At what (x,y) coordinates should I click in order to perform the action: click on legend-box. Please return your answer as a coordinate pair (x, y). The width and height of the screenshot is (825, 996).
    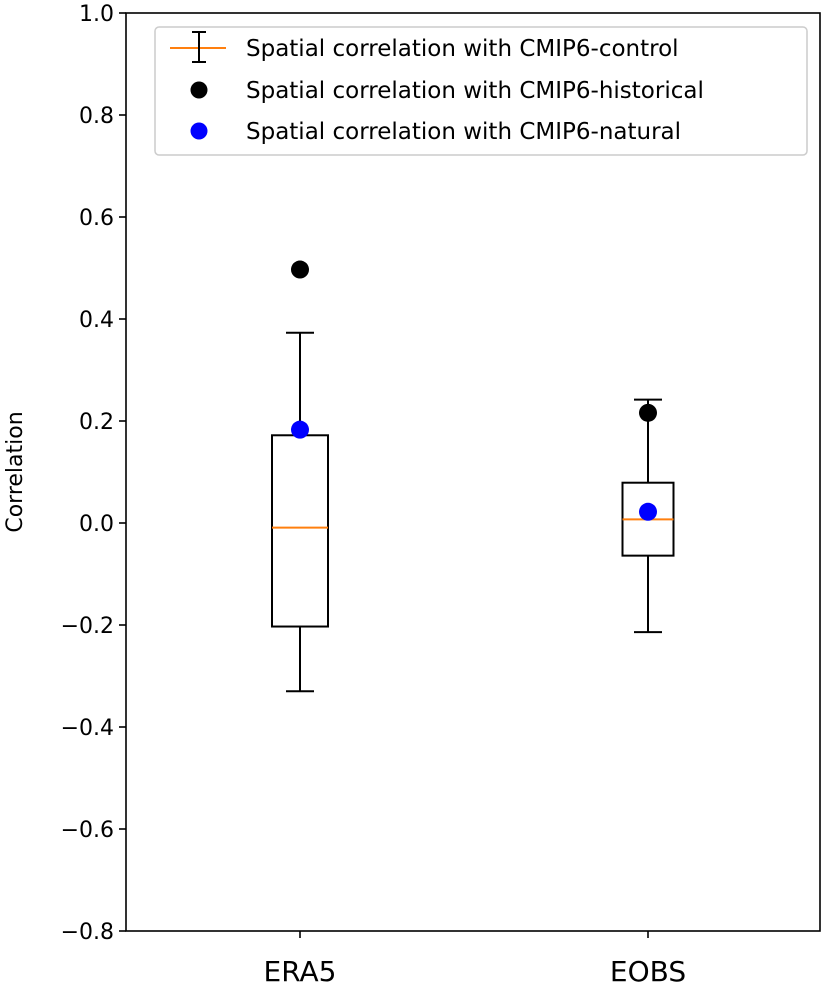
    Looking at the image, I should click on (481, 91).